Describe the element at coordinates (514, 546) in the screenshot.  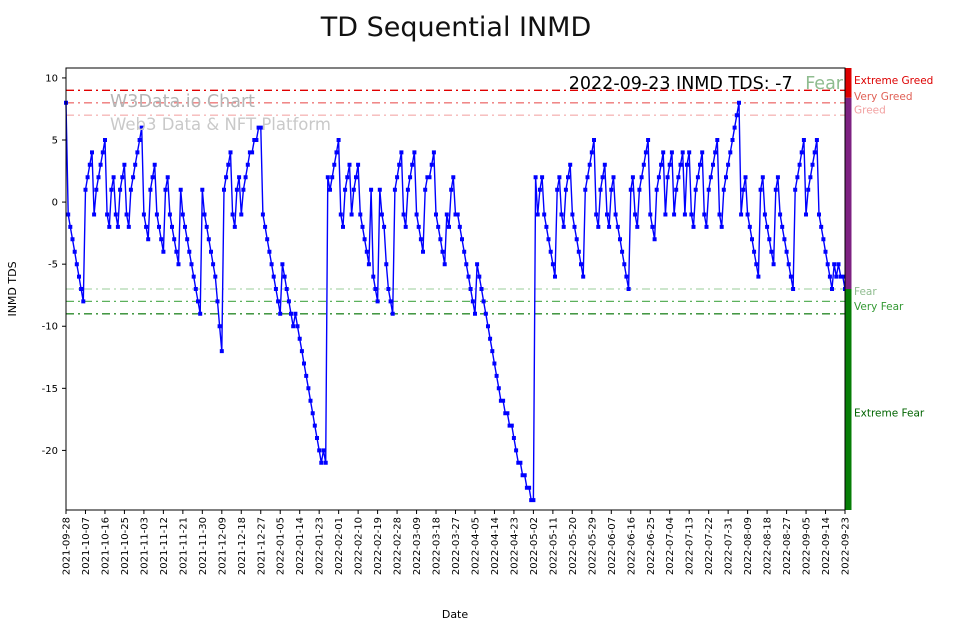
I see `x-tick-label: 2022-04-23` at that location.